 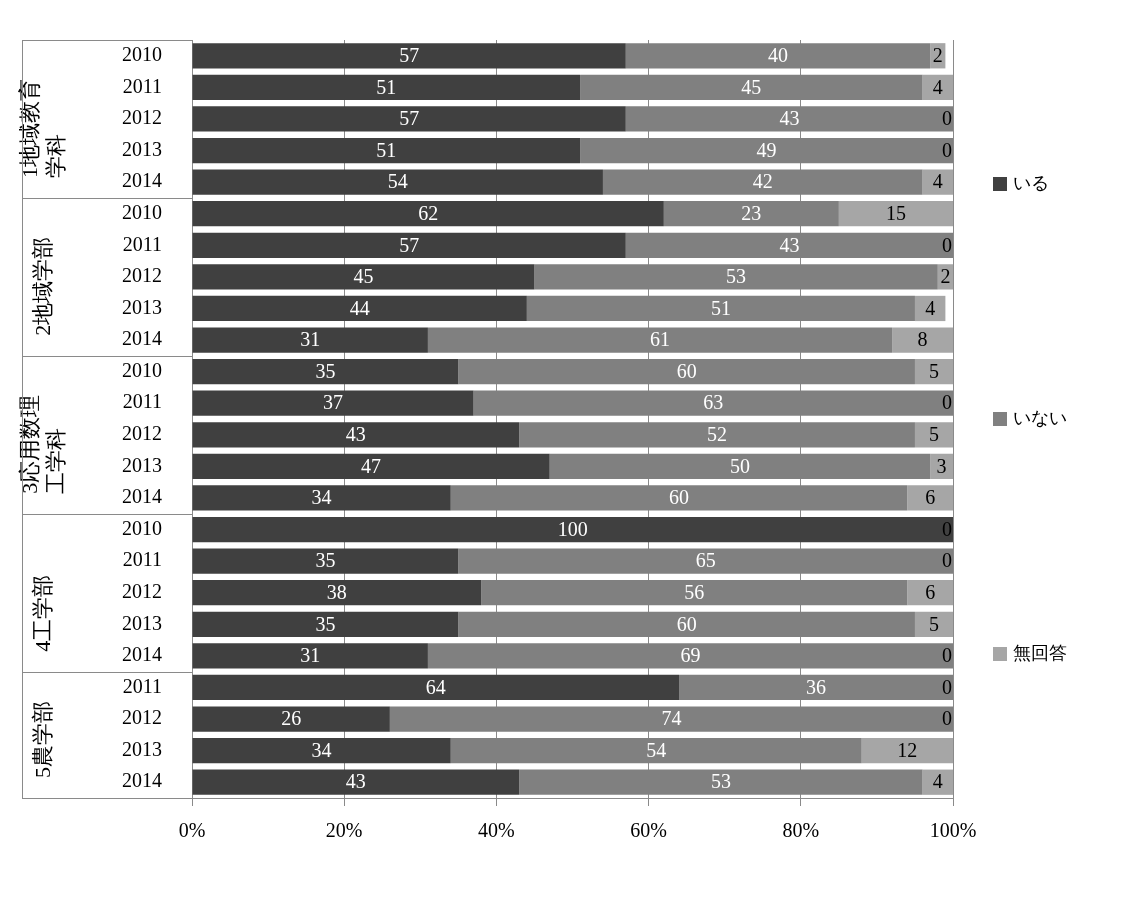 I want to click on data-label: 34, so click(x=321, y=497).